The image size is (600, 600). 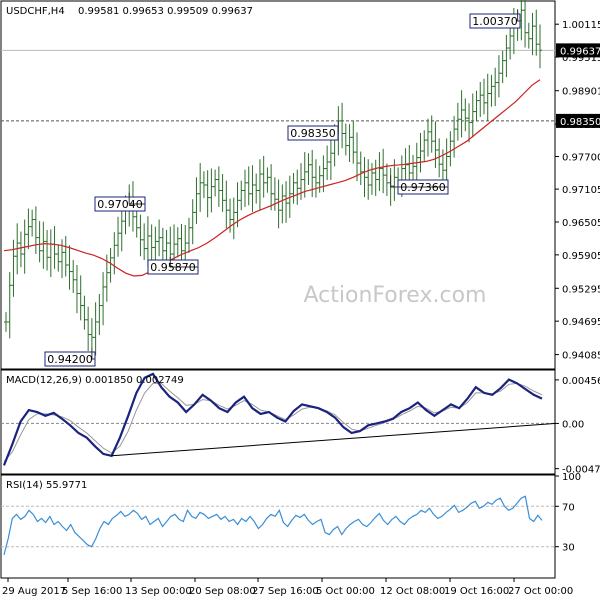 What do you see at coordinates (273, 525) in the screenshot?
I see `rsi-line` at bounding box center [273, 525].